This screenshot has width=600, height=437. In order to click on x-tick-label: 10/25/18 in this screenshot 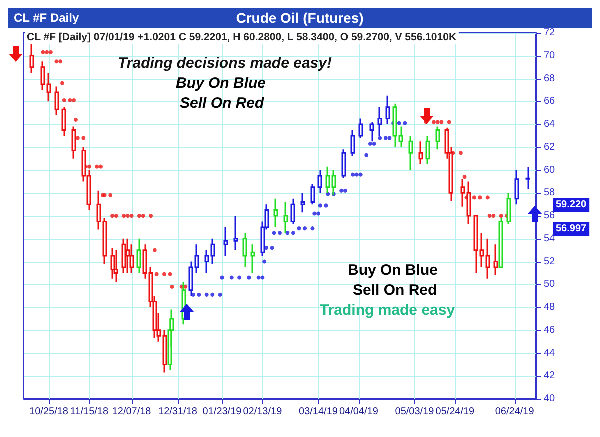, I will do `click(49, 412)`.